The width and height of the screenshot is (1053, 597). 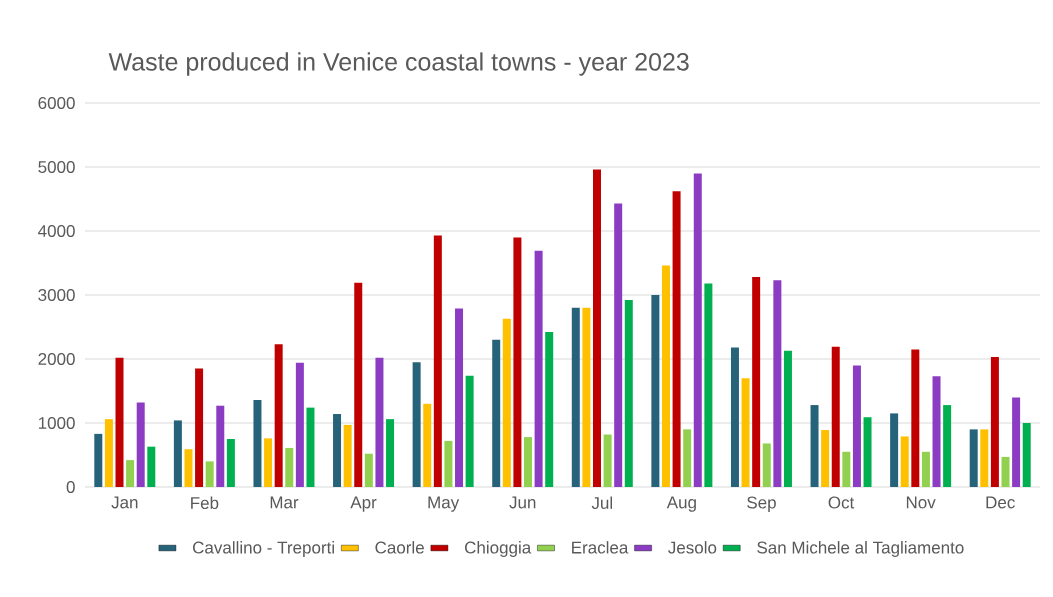 I want to click on x-tick-label: Aug, so click(x=681, y=504).